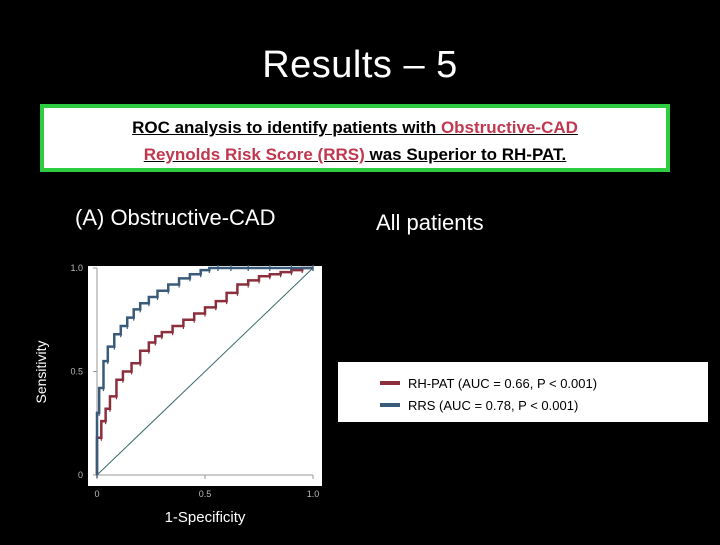 This screenshot has height=545, width=720. Describe the element at coordinates (80, 475) in the screenshot. I see `y-tick-label: 0` at that location.